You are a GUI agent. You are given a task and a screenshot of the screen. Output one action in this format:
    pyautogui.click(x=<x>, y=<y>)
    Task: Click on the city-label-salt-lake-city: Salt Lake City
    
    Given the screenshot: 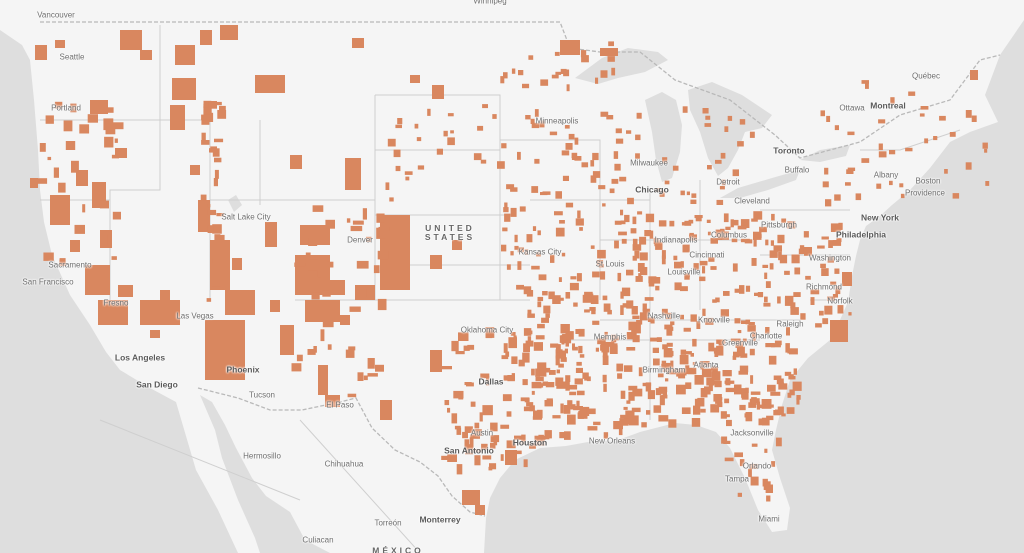 What is the action you would take?
    pyautogui.click(x=246, y=217)
    